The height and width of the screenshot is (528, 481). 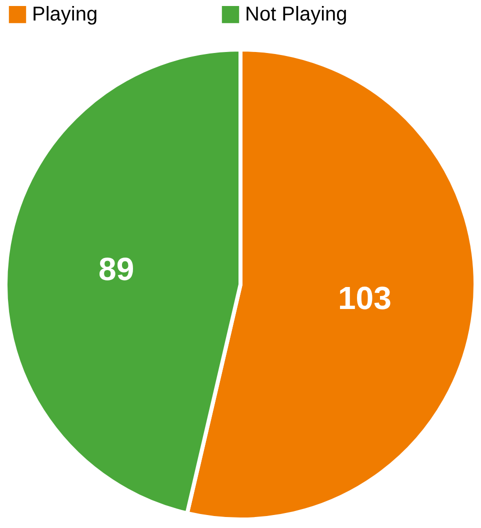 I want to click on legend-label: Playing, so click(x=65, y=15).